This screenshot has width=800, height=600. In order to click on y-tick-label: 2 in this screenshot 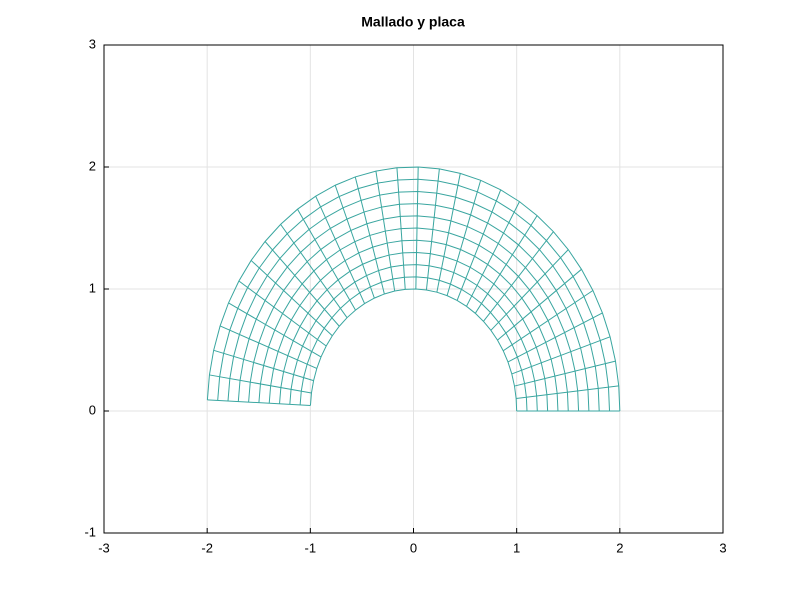, I will do `click(92, 165)`.